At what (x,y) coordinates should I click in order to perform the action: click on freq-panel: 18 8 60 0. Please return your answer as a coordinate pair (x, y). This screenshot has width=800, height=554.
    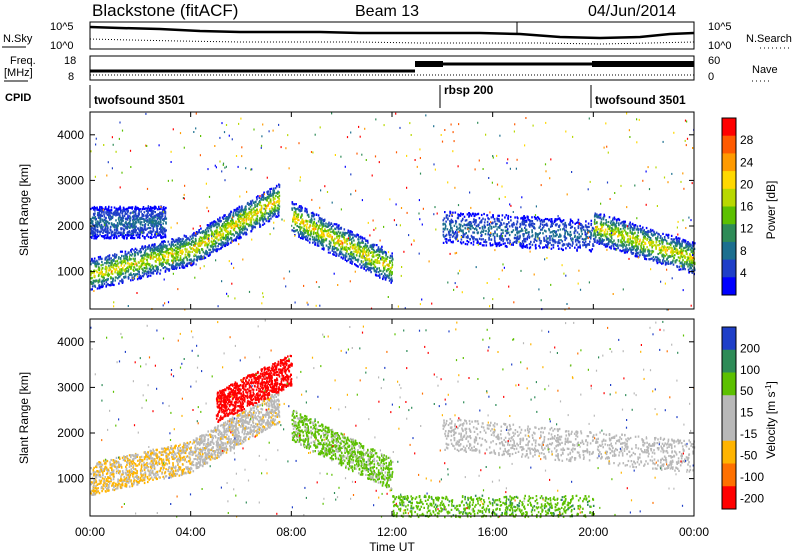
    Looking at the image, I should click on (392, 69).